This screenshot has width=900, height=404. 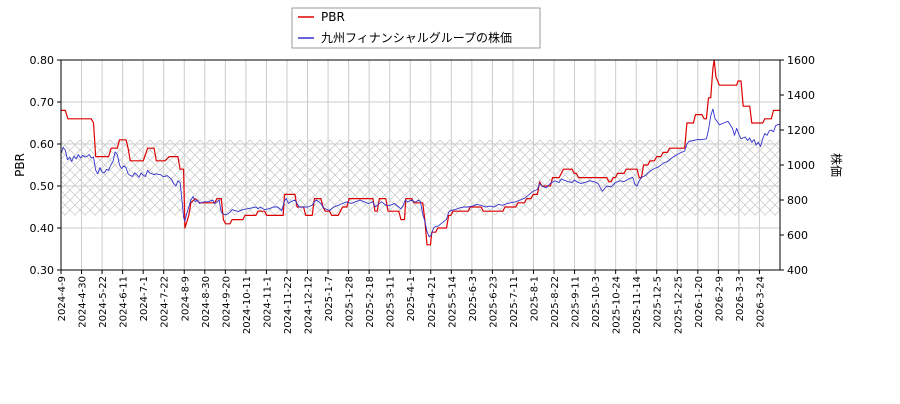 What do you see at coordinates (309, 305) in the screenshot?
I see `x-tick-label: 2024-12-12` at bounding box center [309, 305].